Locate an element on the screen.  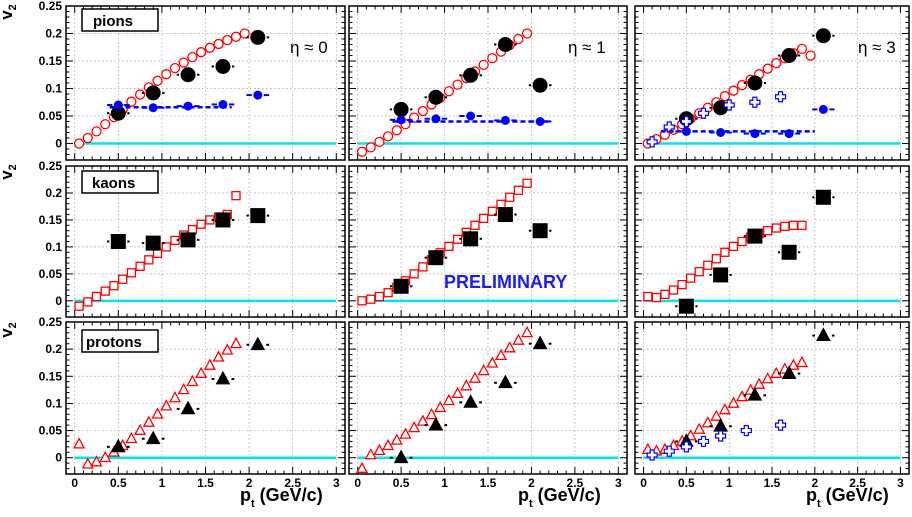
y-tick-label-r0-1: 0.05 is located at coordinates (51, 116).